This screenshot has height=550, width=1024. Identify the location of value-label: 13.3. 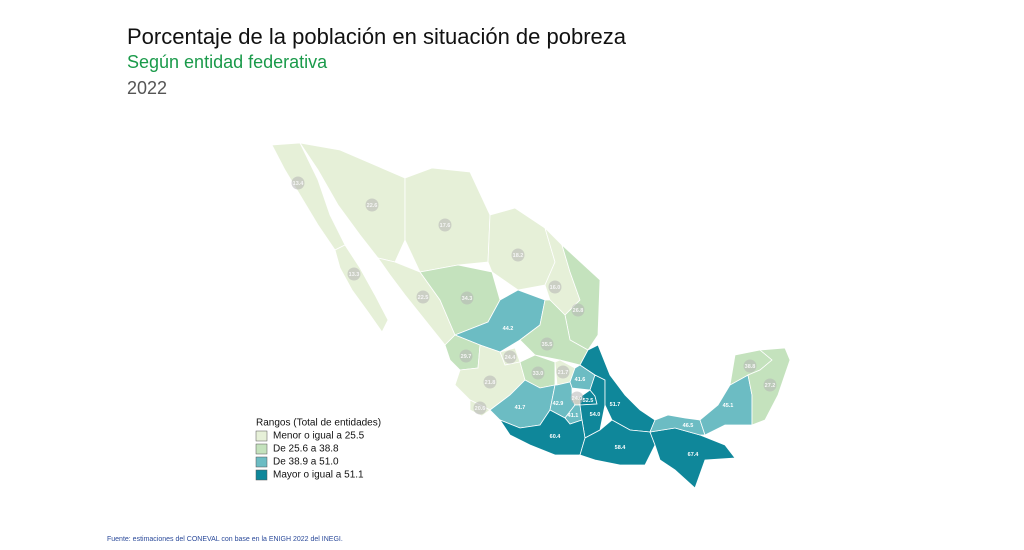
(354, 275).